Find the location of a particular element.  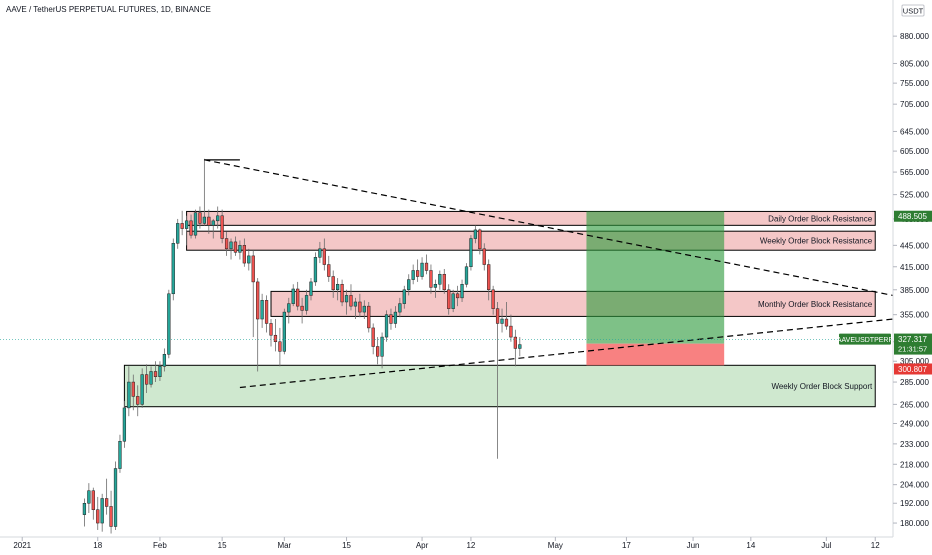

time-tick-label: 2021 is located at coordinates (22, 545).